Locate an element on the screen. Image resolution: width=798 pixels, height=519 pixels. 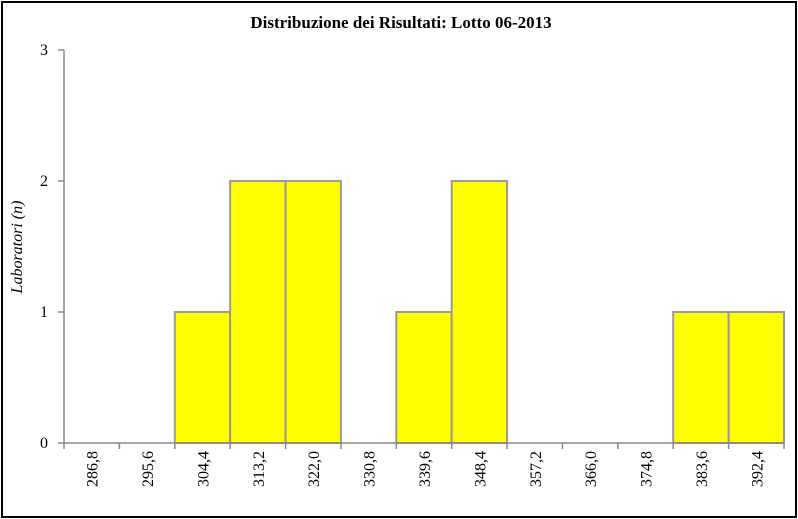
x-tick-label: 330,8 is located at coordinates (370, 469).